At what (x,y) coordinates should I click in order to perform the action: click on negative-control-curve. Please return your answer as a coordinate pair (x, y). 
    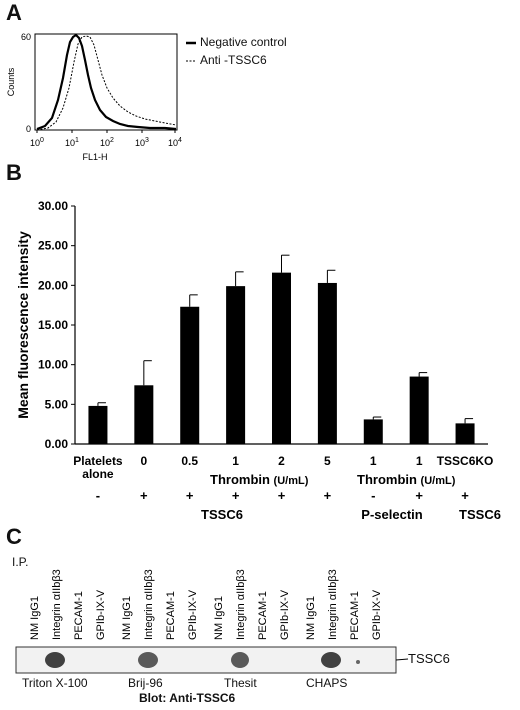
    Looking at the image, I should click on (106, 82).